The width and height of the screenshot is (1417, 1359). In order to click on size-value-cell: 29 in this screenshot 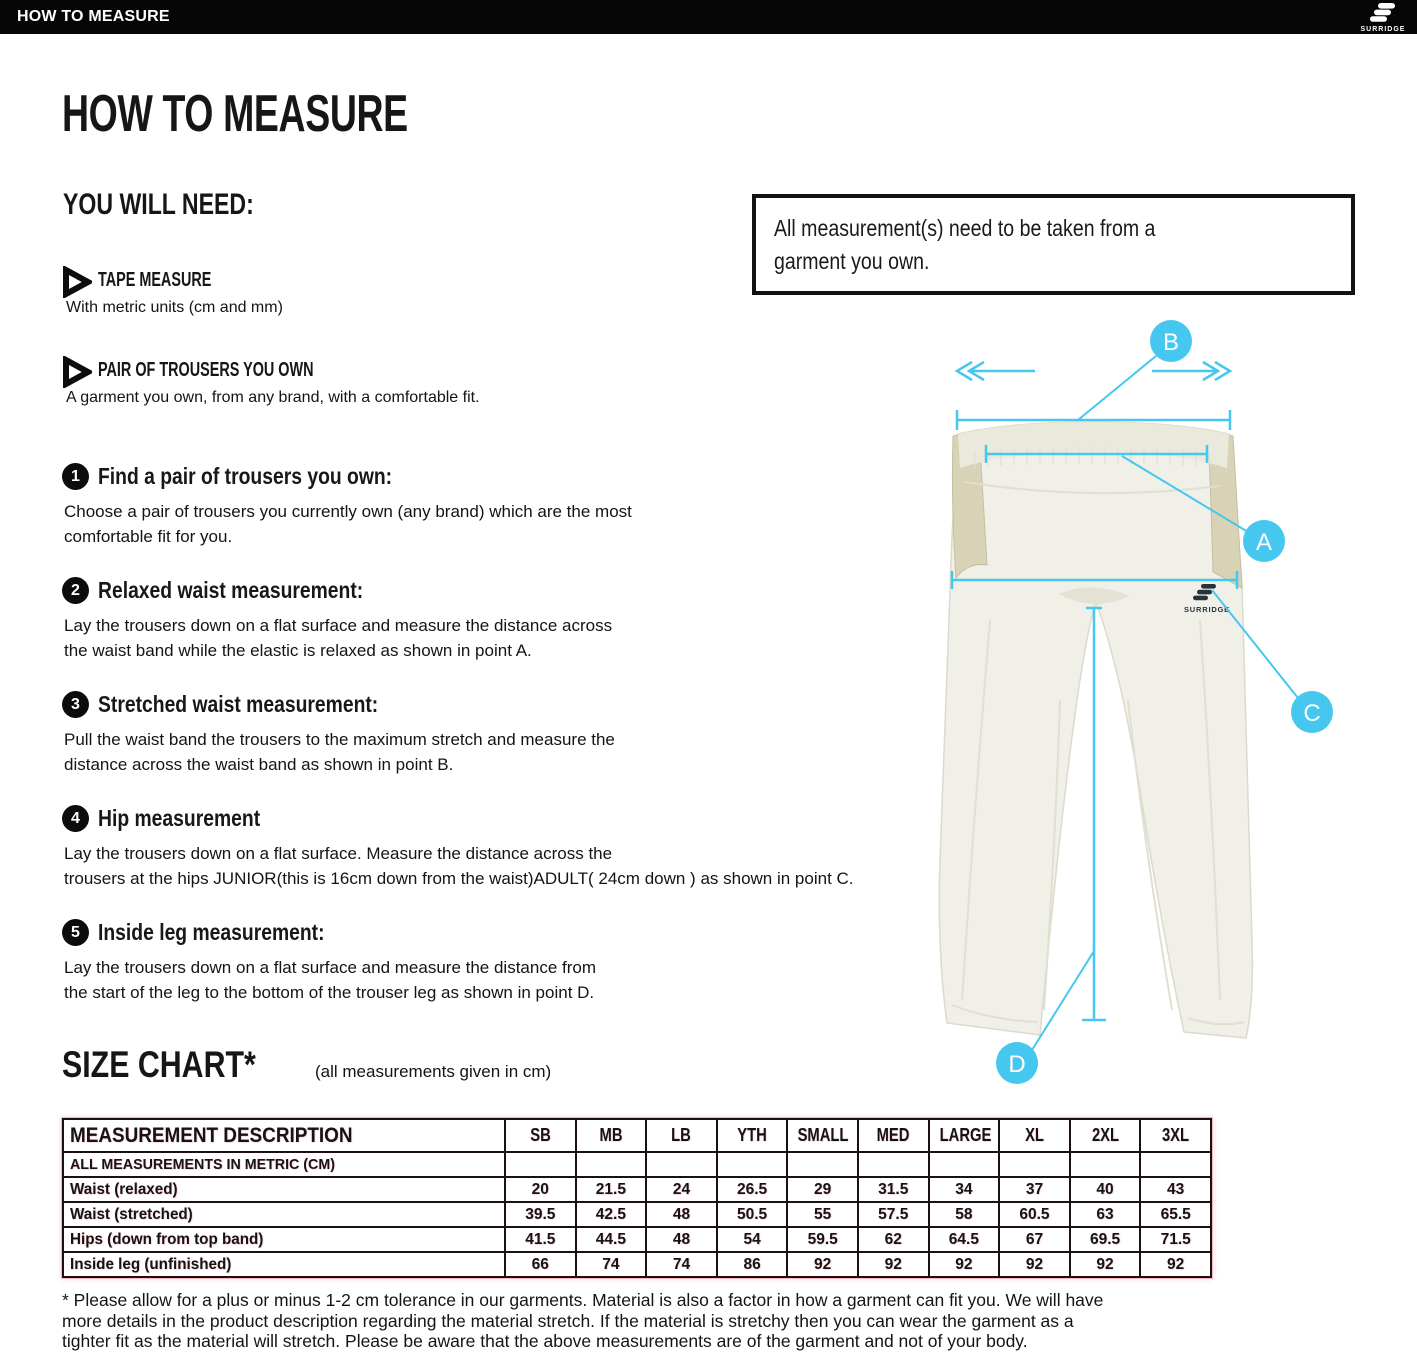, I will do `click(822, 1189)`.